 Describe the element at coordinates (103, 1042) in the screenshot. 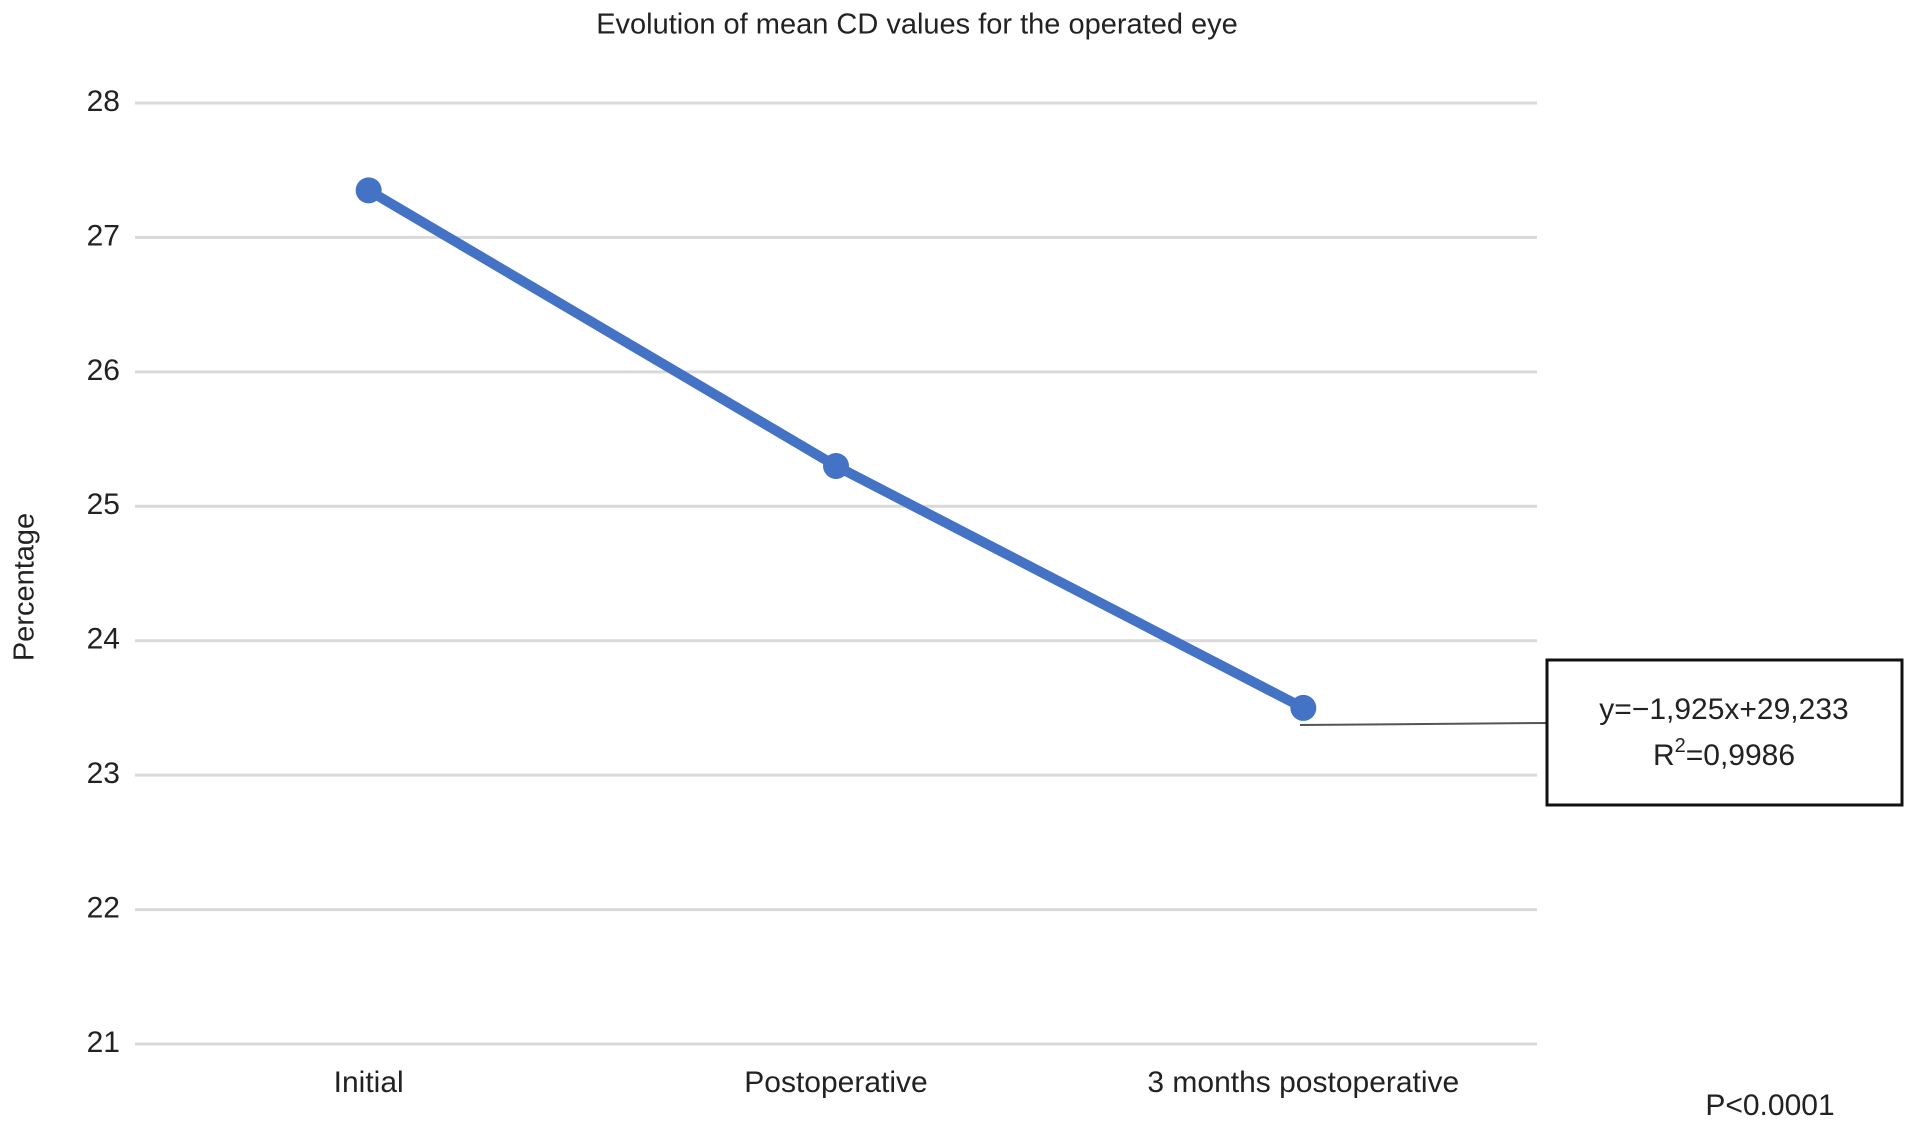

I see `y-tick-label: 21` at that location.